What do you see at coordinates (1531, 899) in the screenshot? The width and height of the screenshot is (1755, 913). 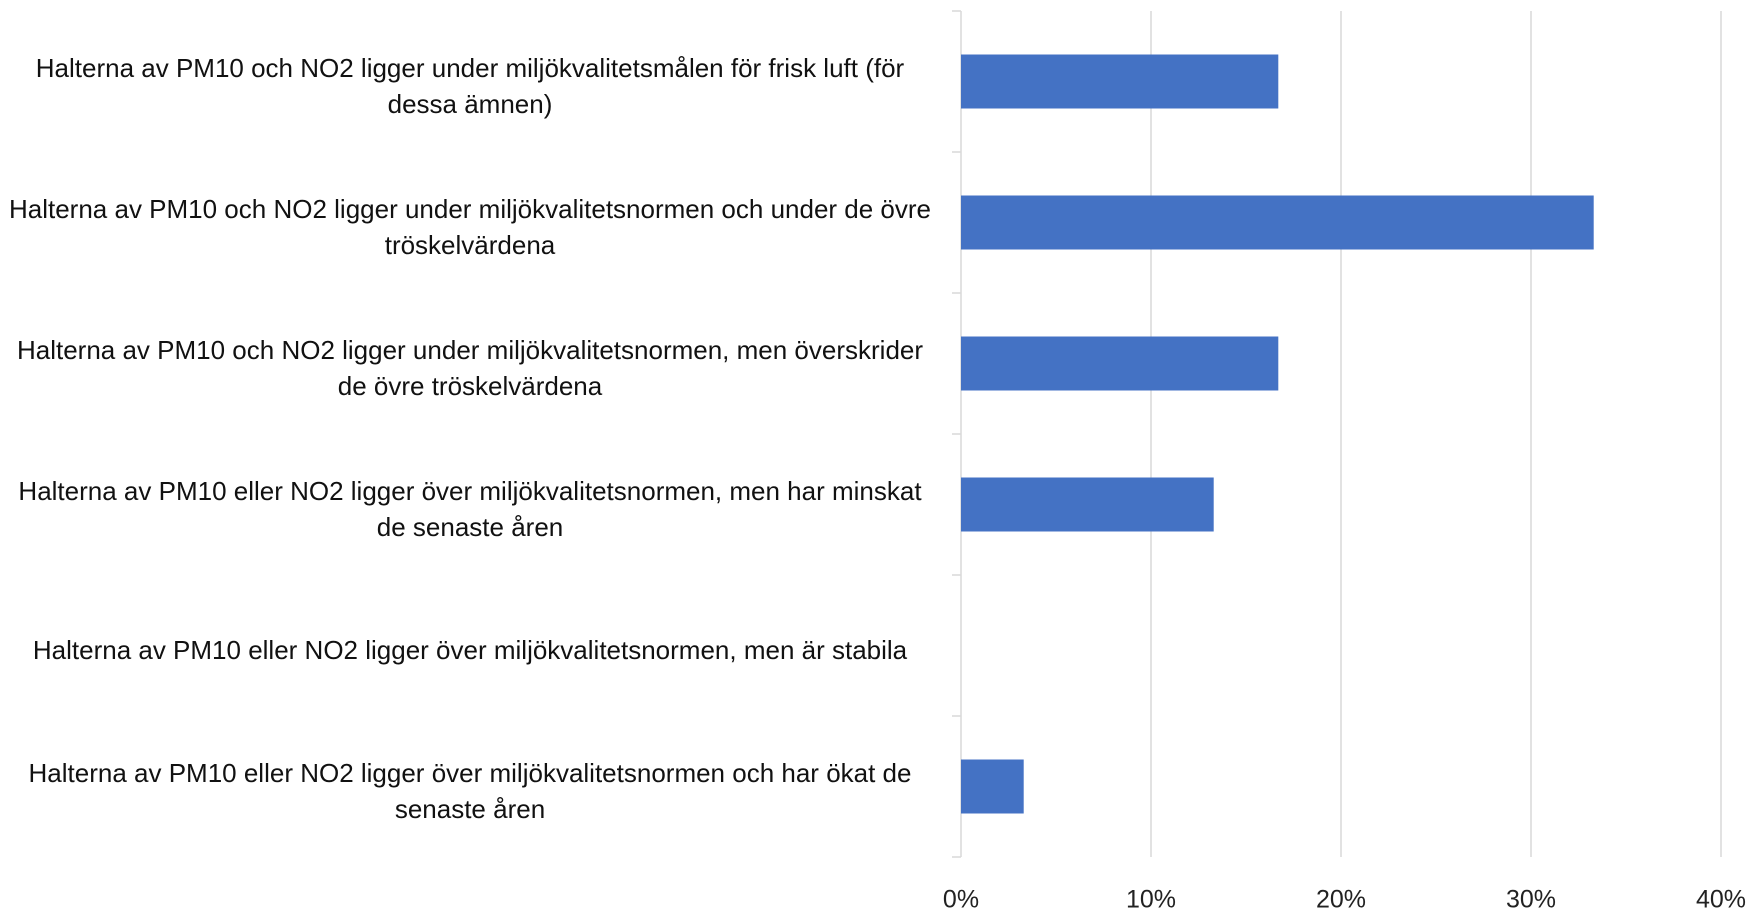 I see `x-tick-label: 30%` at bounding box center [1531, 899].